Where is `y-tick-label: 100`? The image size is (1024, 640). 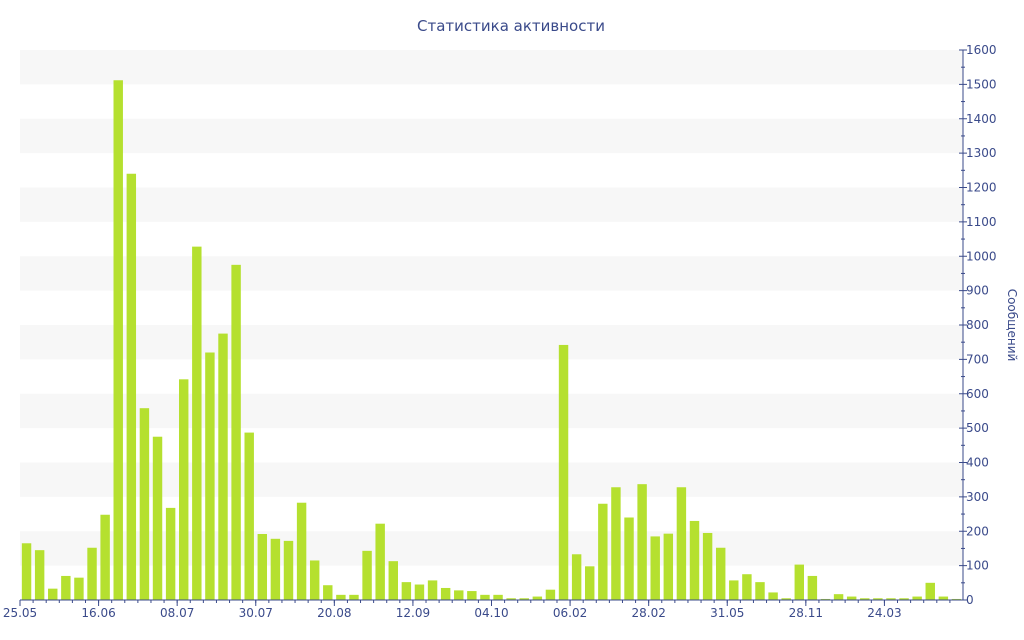
y-tick-label: 100 is located at coordinates (977, 566).